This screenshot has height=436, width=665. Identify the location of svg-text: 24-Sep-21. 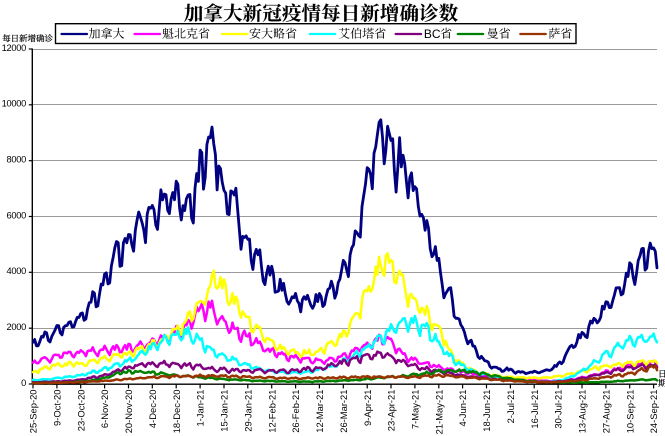
(653, 412).